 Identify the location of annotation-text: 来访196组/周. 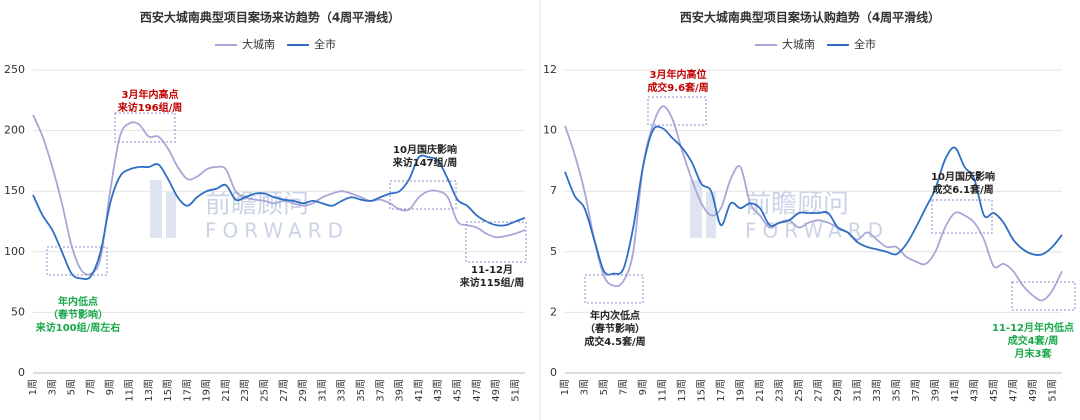
(150, 107).